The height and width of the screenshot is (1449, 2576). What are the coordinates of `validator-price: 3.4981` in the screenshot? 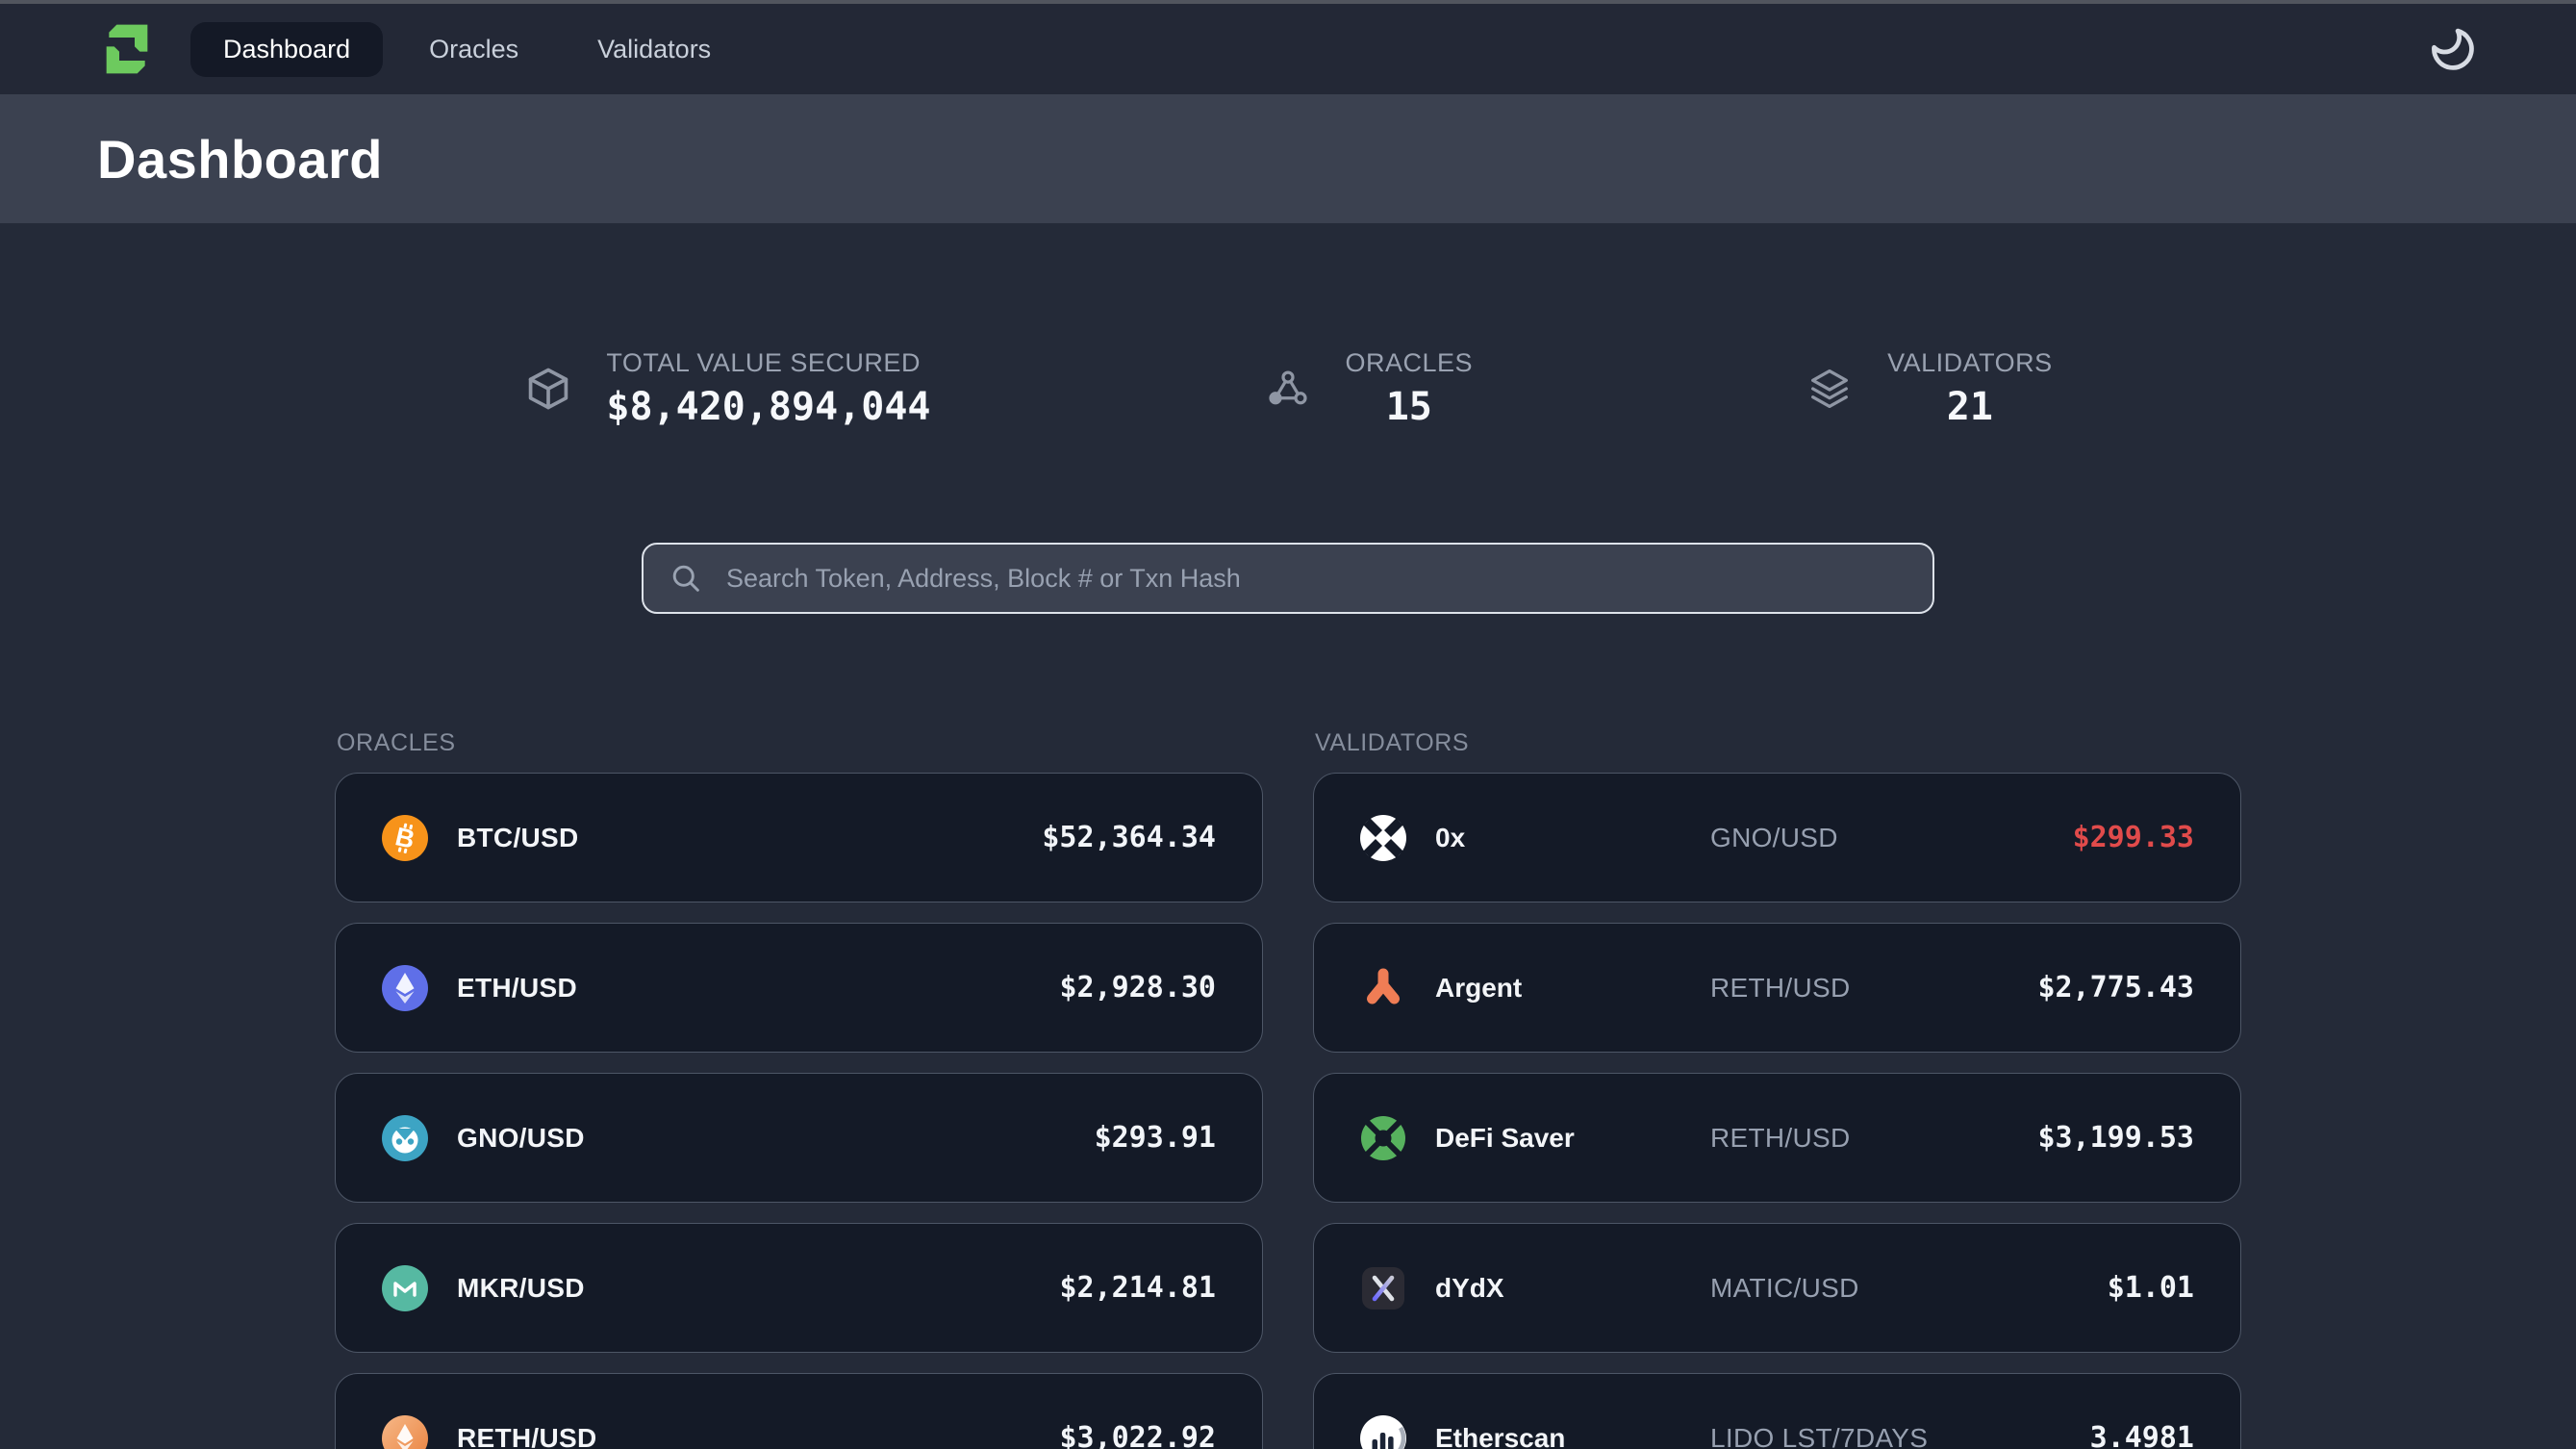 It's located at (2142, 1435).